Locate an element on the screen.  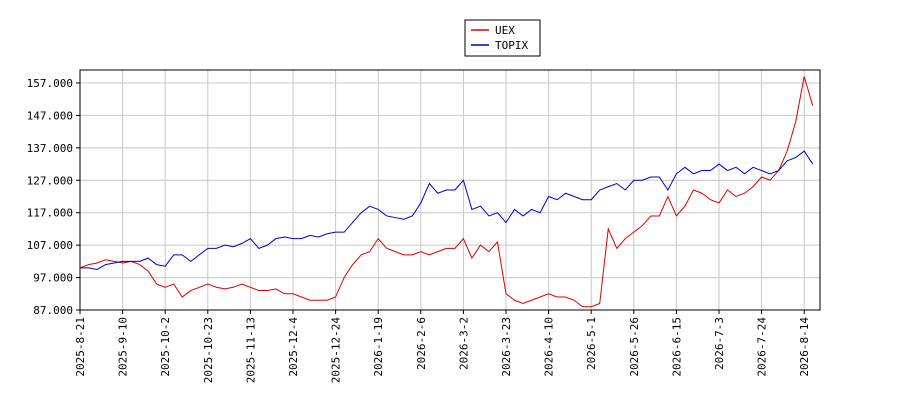
y-tick-label: 157.000 is located at coordinates (50, 83).